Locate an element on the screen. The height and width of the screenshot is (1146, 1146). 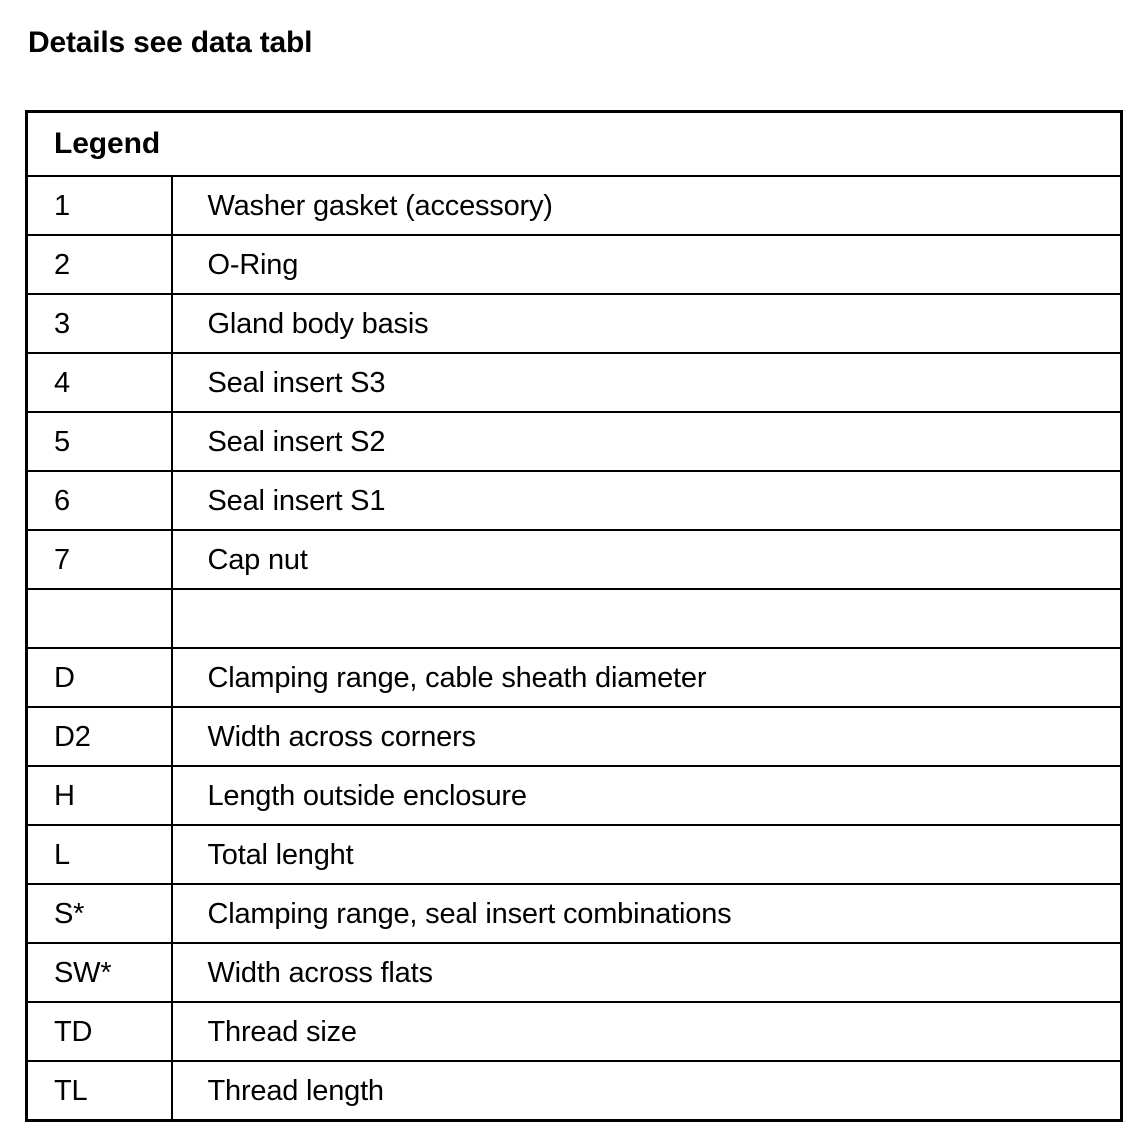
legend-row: TL Thread length is located at coordinates (574, 1091).